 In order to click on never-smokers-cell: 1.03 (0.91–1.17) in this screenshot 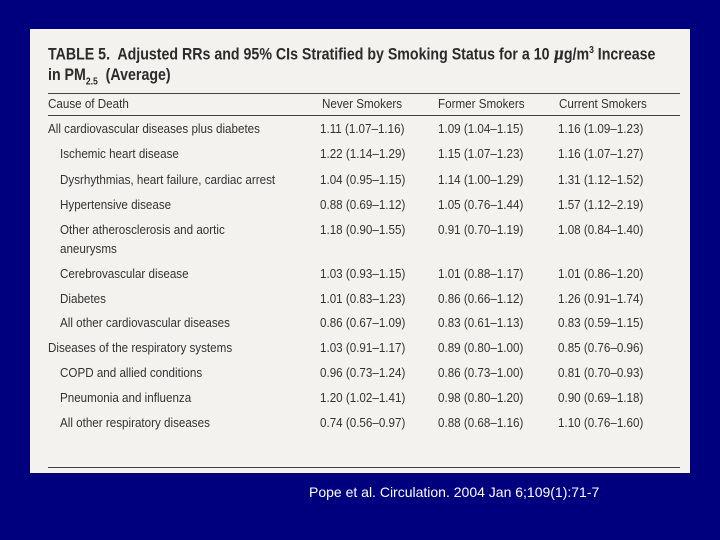, I will do `click(363, 348)`.